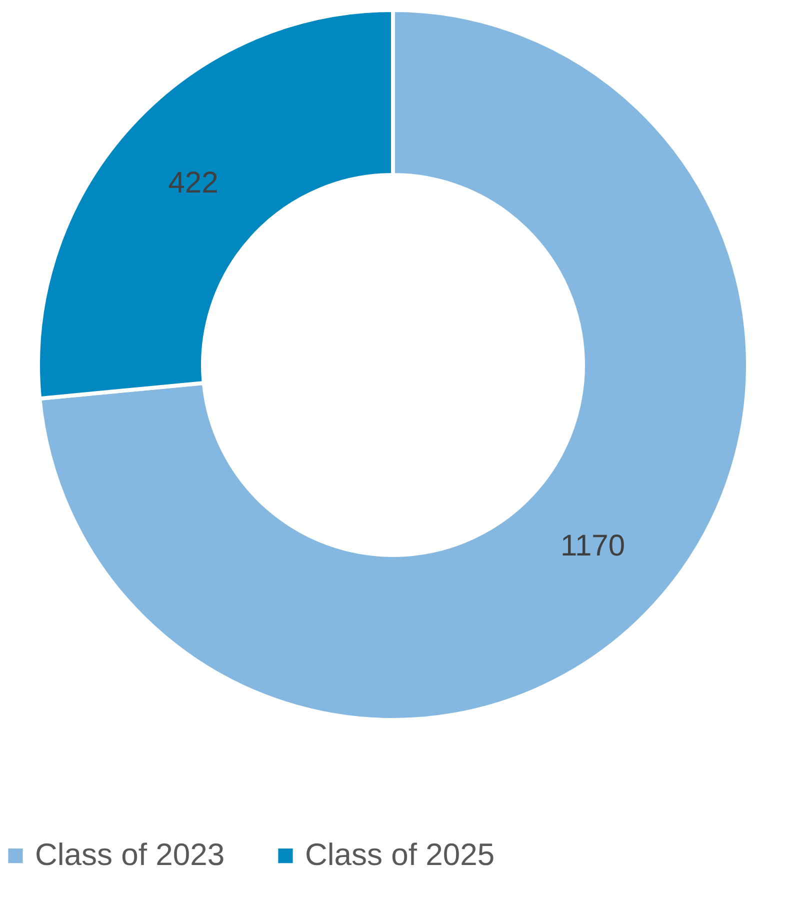 The height and width of the screenshot is (897, 786). Describe the element at coordinates (400, 854) in the screenshot. I see `legend-label: Class of 2025` at that location.